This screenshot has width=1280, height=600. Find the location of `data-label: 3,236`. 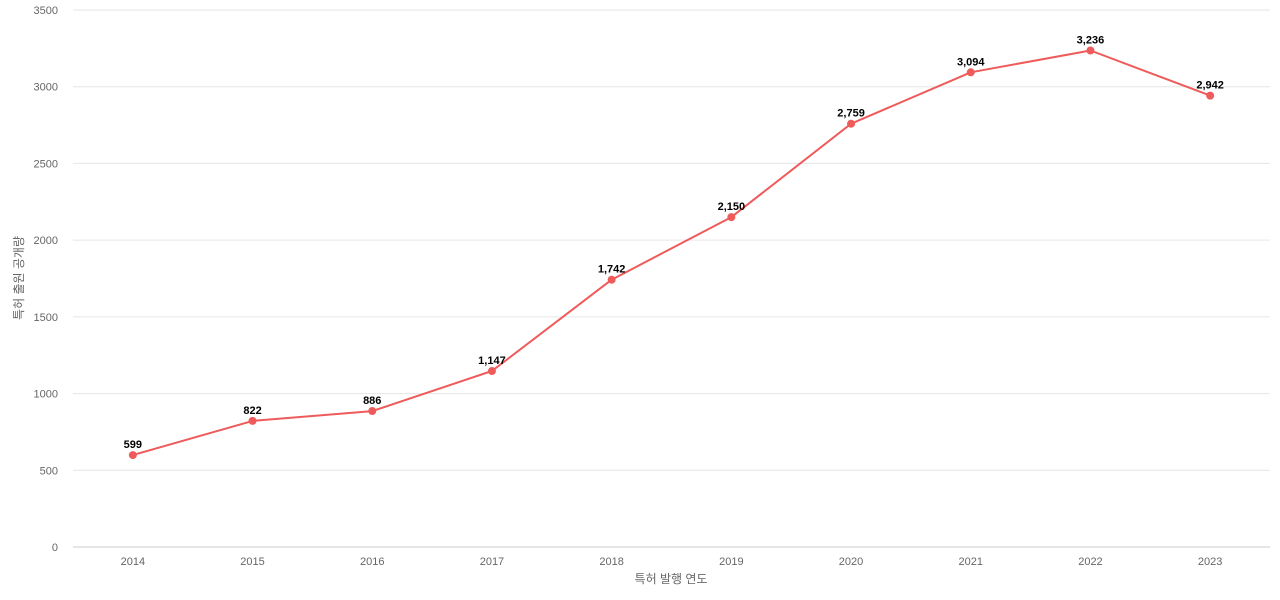

data-label: 3,236 is located at coordinates (1091, 41).